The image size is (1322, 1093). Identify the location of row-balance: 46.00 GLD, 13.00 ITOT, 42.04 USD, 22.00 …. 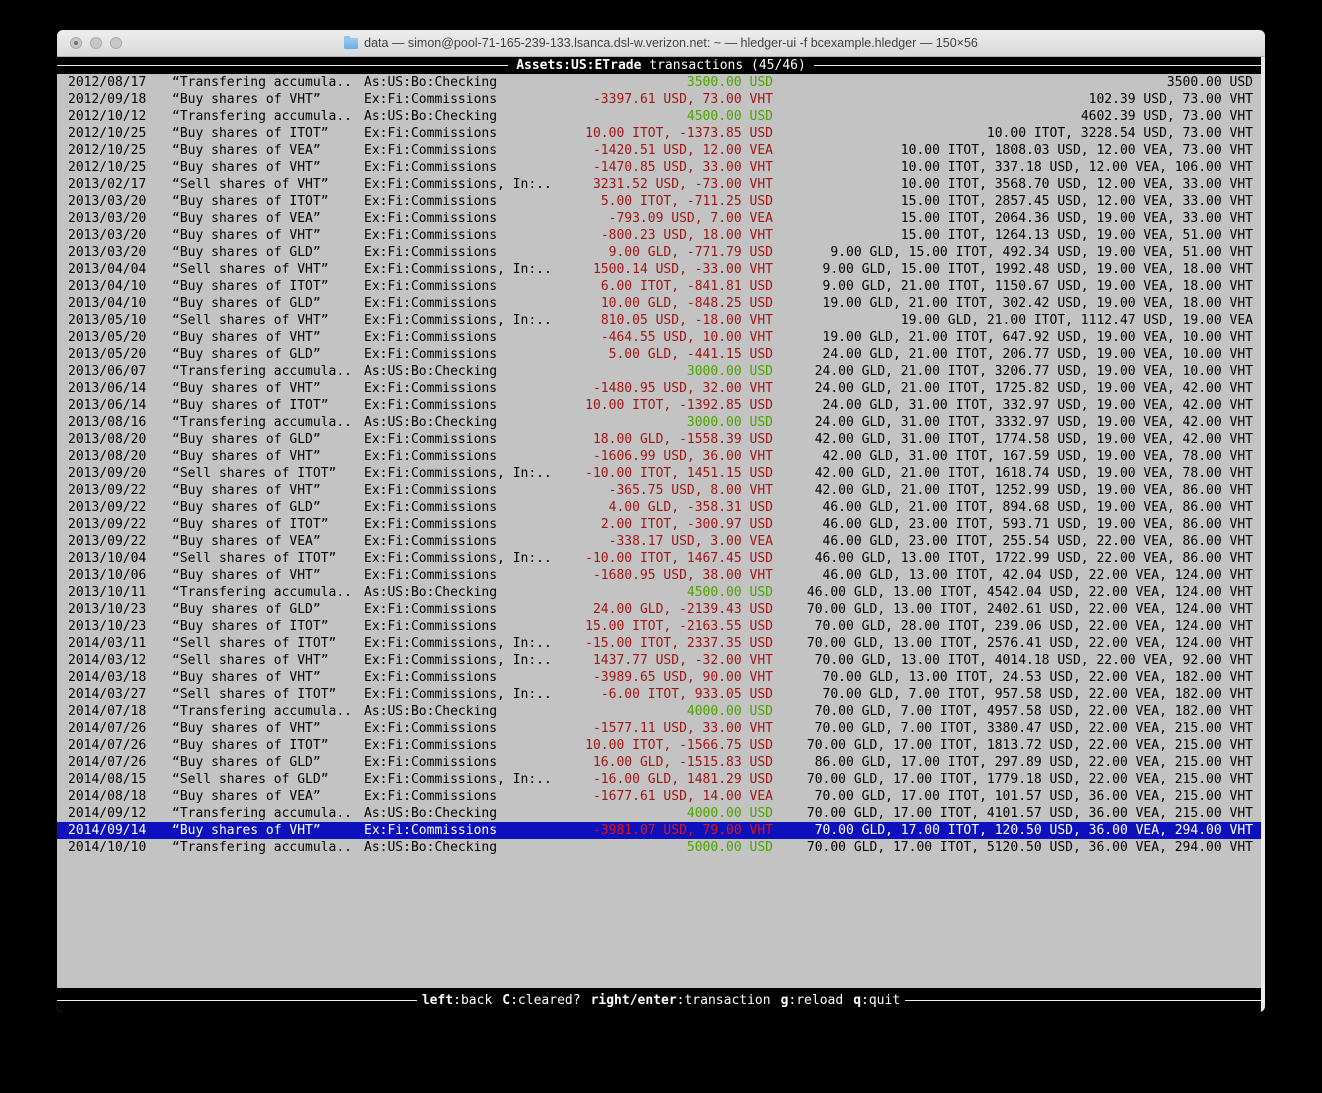
(1037, 575).